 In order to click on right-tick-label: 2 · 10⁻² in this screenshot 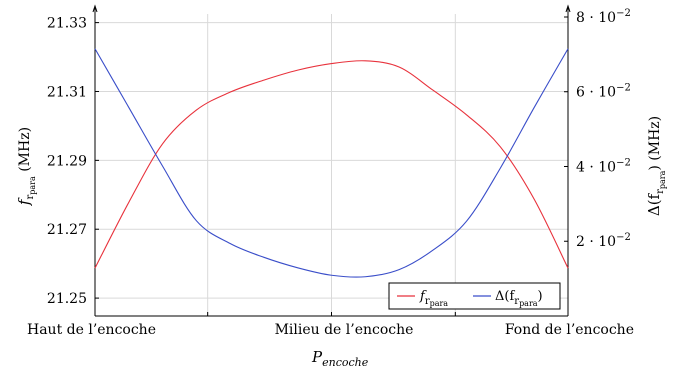, I will do `click(603, 241)`.